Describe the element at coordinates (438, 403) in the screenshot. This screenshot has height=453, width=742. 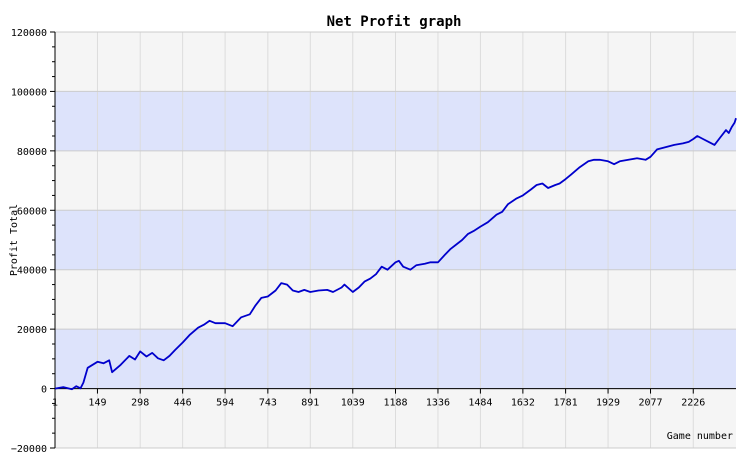
I see `x-tick-label: 1336` at that location.